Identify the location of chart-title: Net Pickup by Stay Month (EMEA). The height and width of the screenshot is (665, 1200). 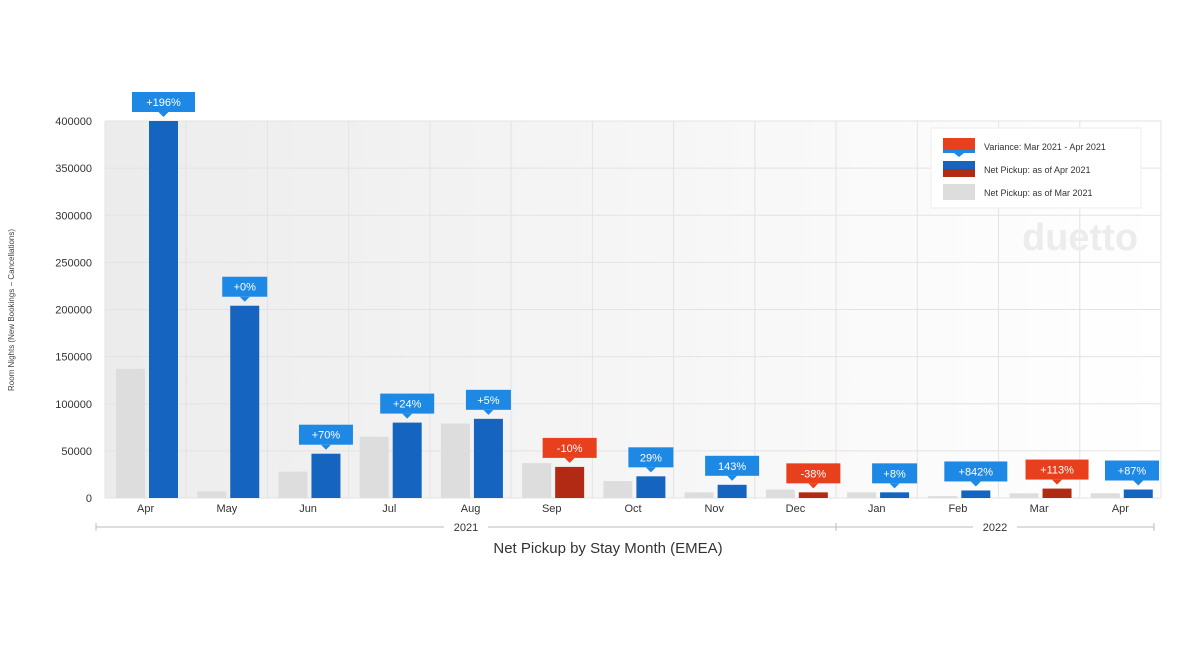
(607, 548).